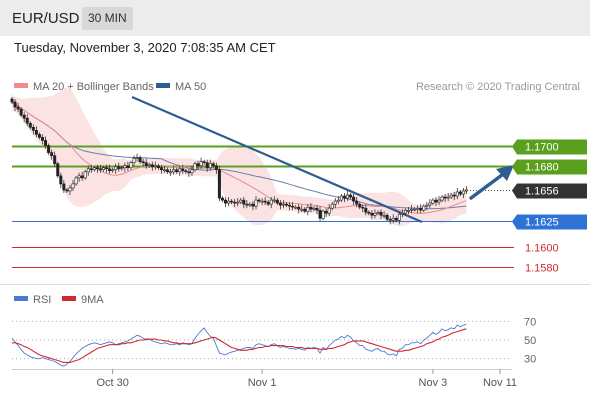 This screenshot has height=400, width=590. What do you see at coordinates (145, 47) in the screenshot?
I see `timestamp: Tuesday, November 3, 2020 7:08:35 AM CET` at bounding box center [145, 47].